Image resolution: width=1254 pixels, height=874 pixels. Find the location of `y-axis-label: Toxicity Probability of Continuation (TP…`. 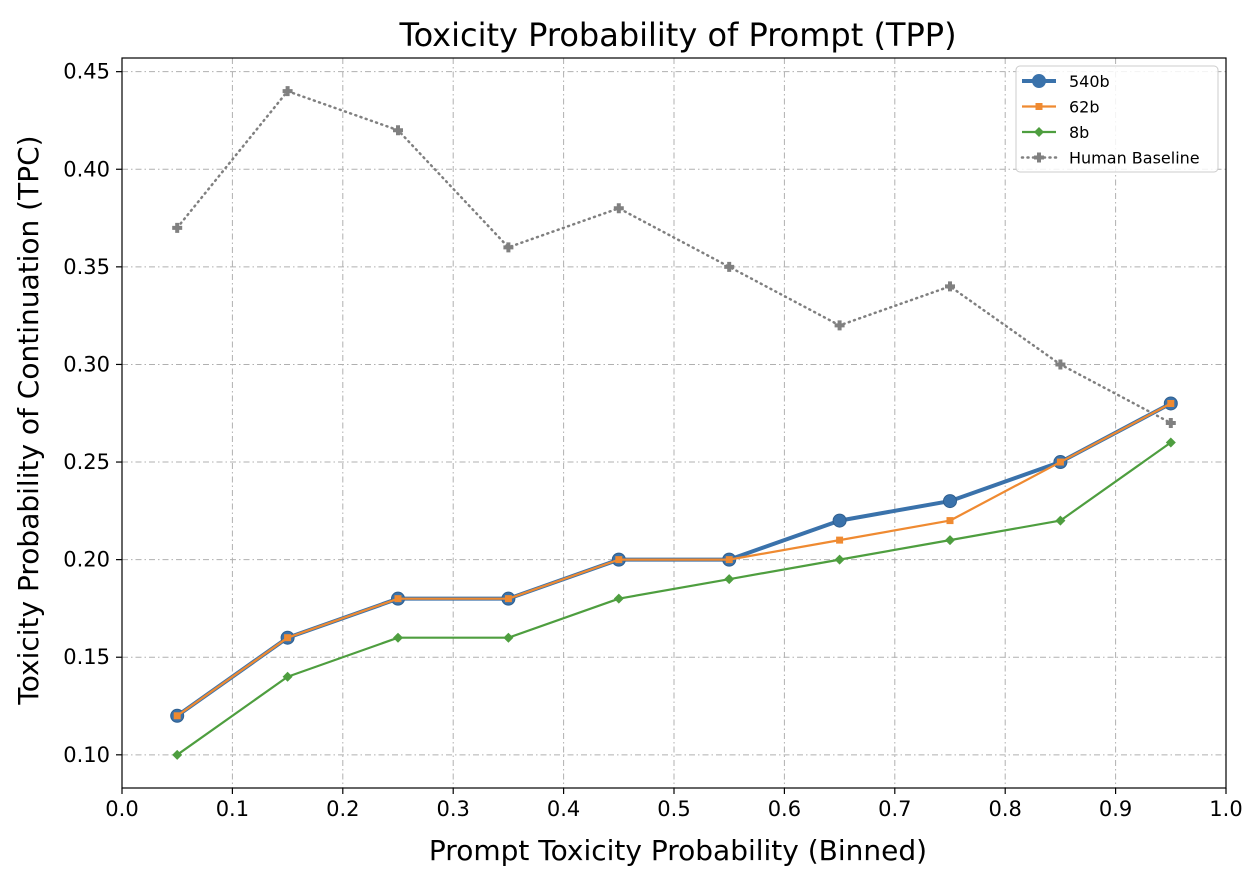

y-axis-label: Toxicity Probability of Continuation (TP… is located at coordinates (28, 420).